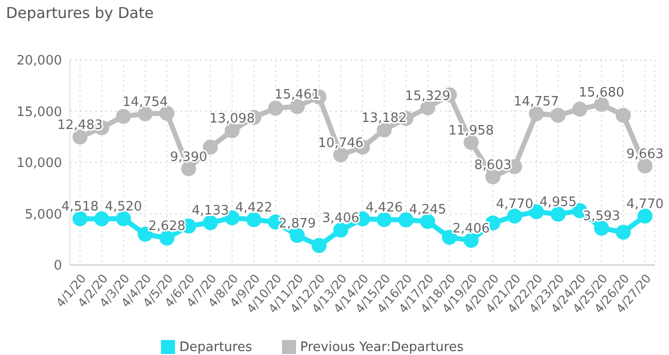 Image resolution: width=669 pixels, height=355 pixels. What do you see at coordinates (427, 96) in the screenshot?
I see `data-label: 15,329` at bounding box center [427, 96].